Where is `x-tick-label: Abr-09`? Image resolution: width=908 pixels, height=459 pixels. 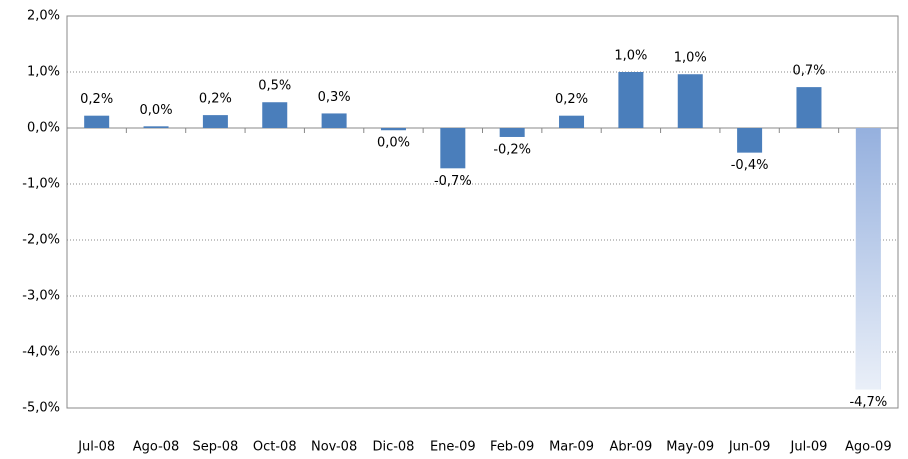 x-tick-label: Abr-09 is located at coordinates (630, 447).